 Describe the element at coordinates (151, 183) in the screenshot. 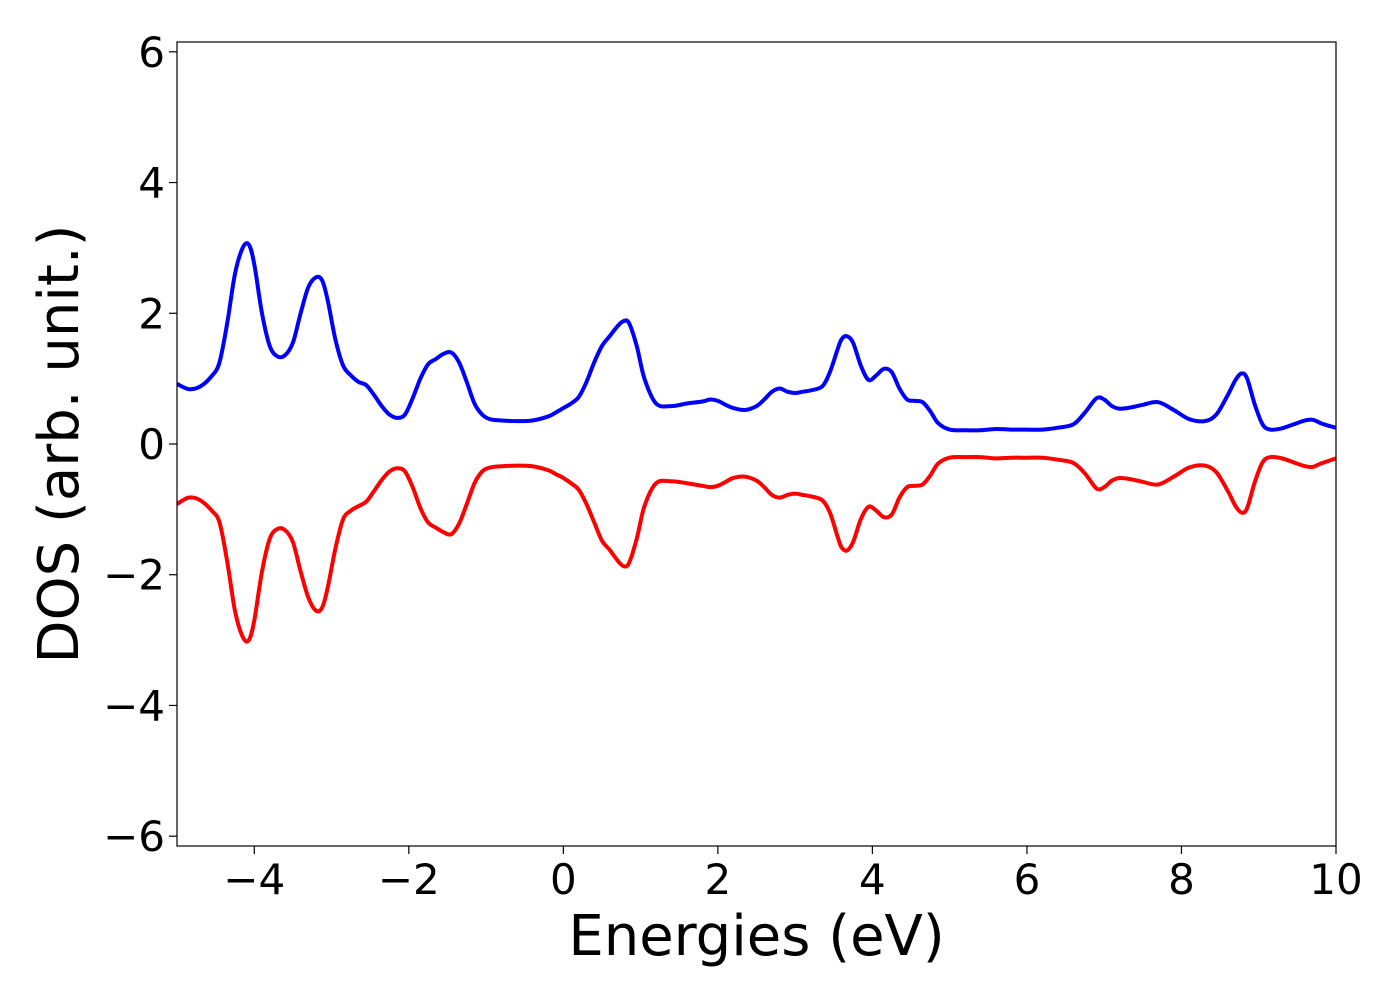

I see `y-tick-label: 4` at that location.